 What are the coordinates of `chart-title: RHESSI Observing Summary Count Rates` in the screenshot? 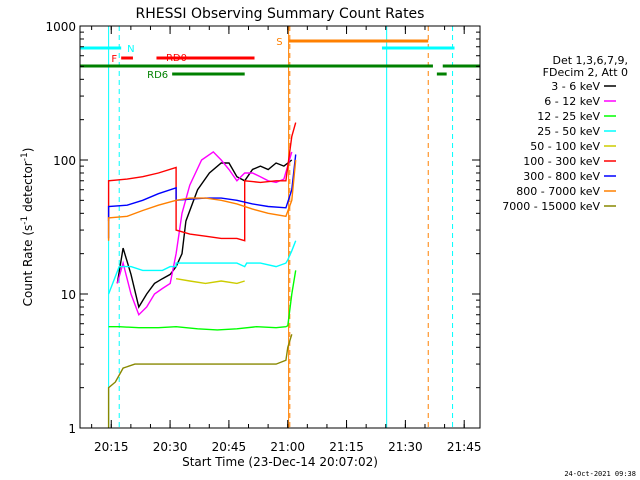 It's located at (280, 14).